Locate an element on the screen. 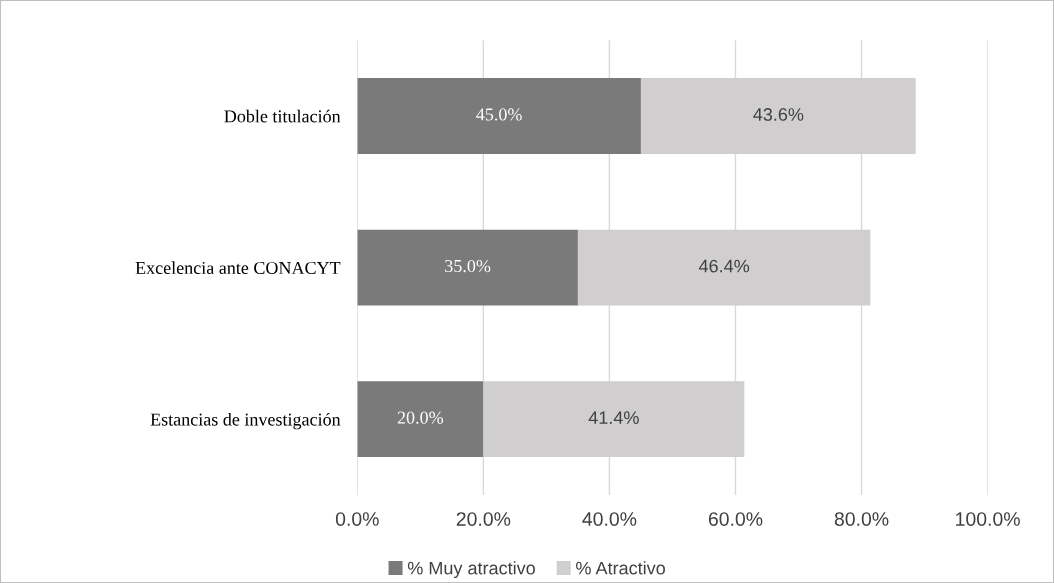 The height and width of the screenshot is (583, 1054). data-label: 20.0% is located at coordinates (420, 417).